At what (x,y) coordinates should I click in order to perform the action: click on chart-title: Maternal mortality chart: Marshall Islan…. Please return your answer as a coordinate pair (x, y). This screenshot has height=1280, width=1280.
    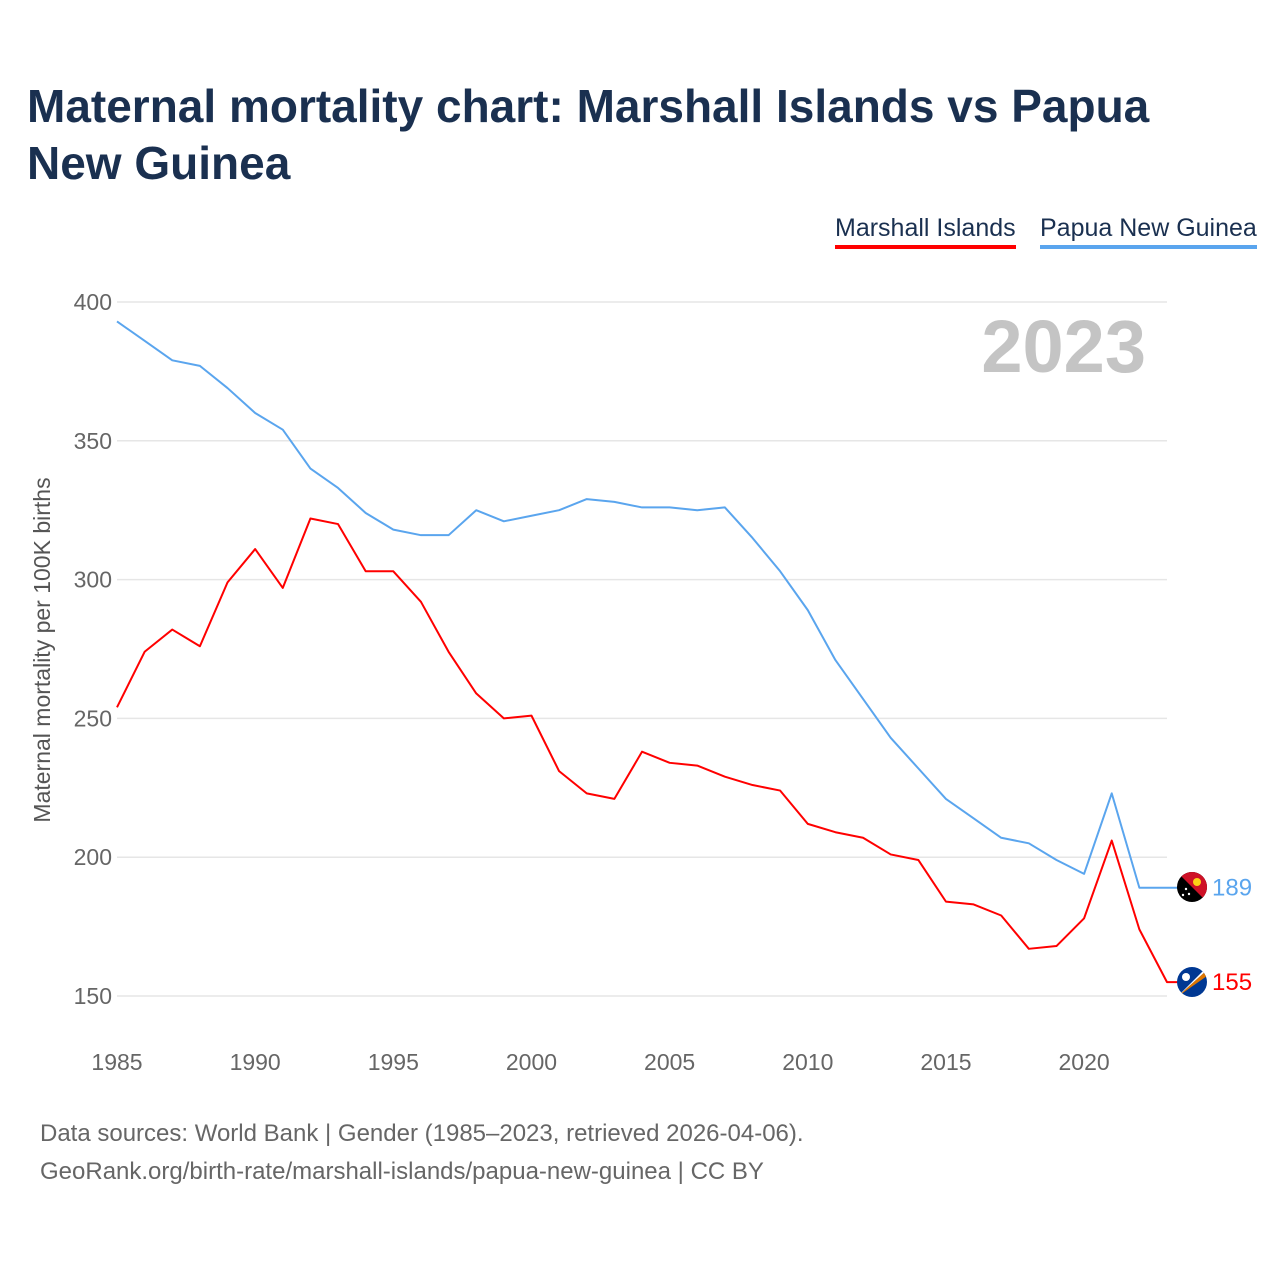
    Looking at the image, I should click on (588, 134).